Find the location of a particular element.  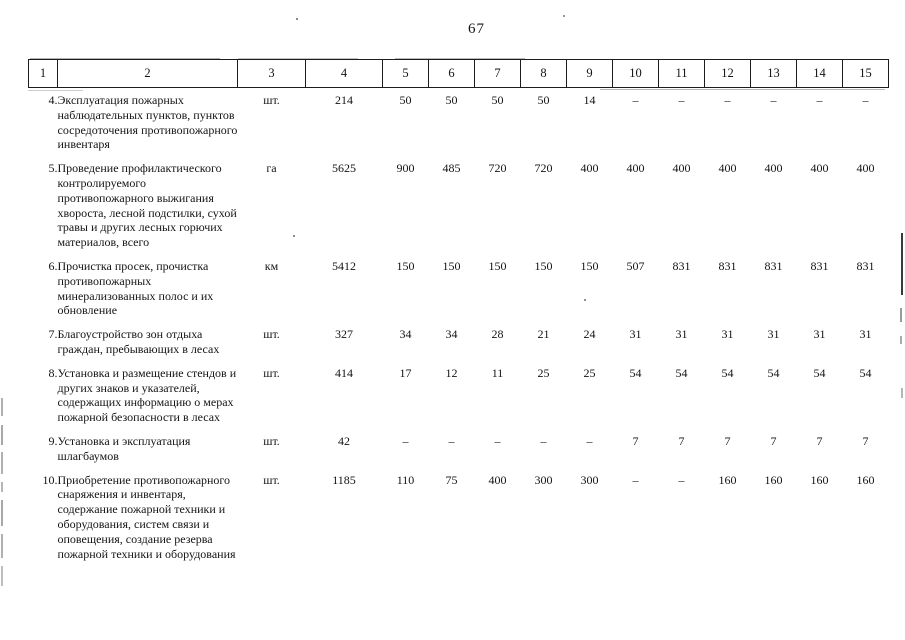

row-number-cell: 5. is located at coordinates (53, 168).